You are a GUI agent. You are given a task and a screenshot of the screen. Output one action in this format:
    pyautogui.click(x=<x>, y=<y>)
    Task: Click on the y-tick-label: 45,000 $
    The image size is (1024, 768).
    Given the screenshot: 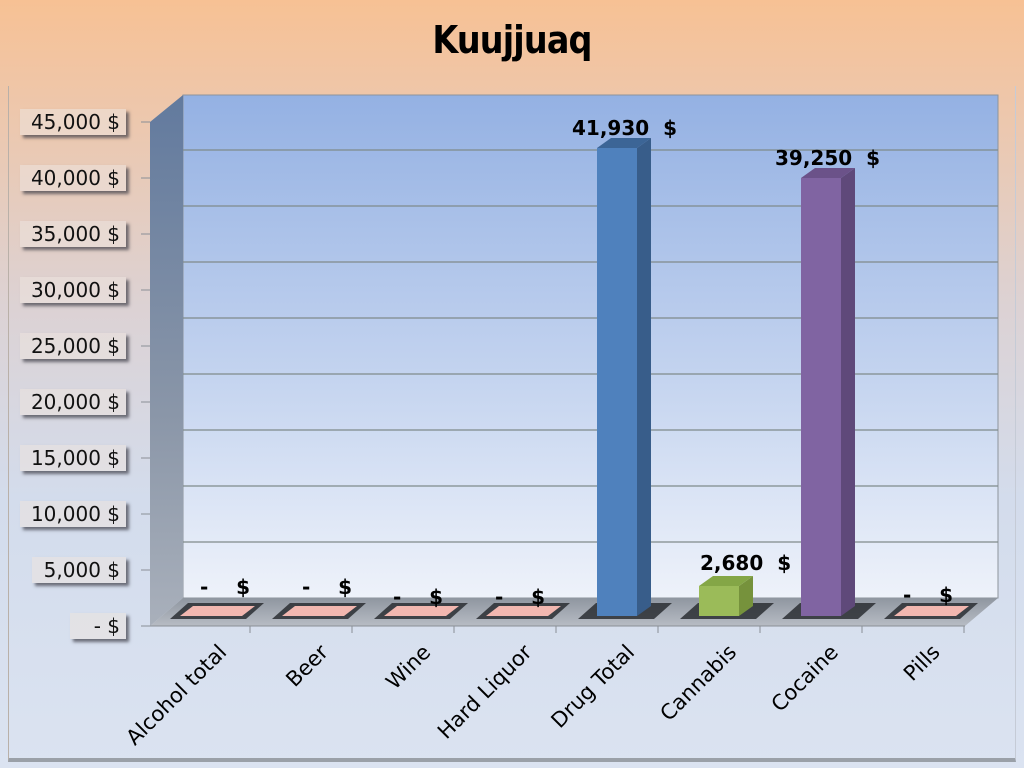 What is the action you would take?
    pyautogui.click(x=73, y=122)
    